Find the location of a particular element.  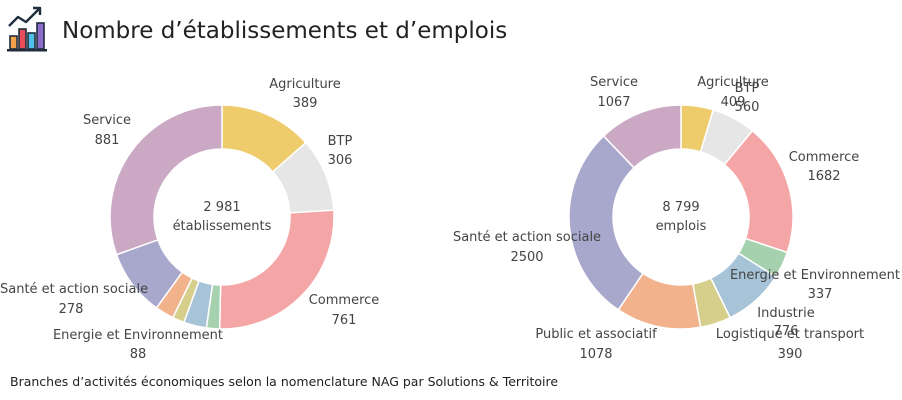

callout-value-energie: 88 is located at coordinates (138, 354).